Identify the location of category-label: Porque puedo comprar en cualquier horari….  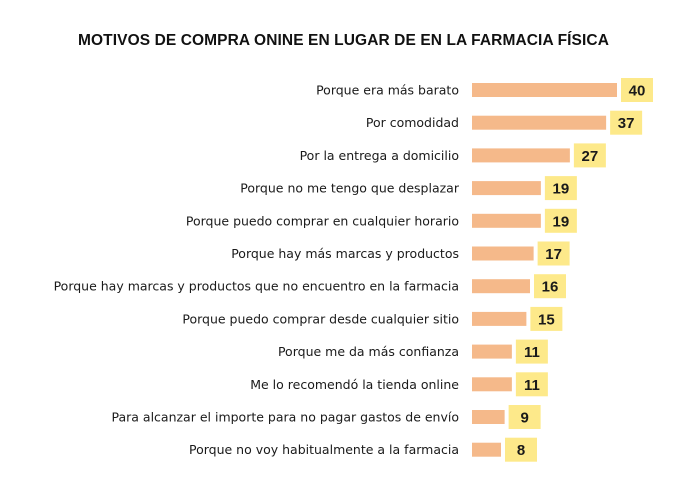
(322, 220).